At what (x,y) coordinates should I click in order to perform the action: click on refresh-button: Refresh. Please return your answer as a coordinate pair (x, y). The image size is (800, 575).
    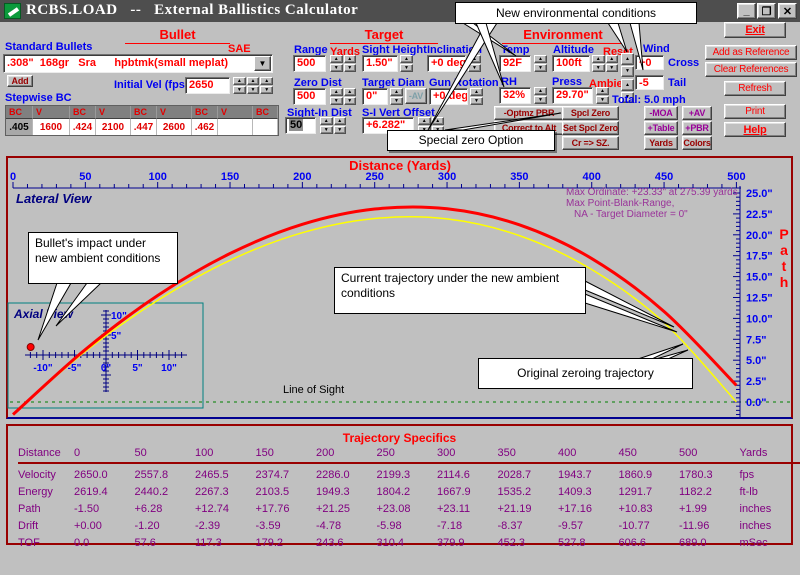
    Looking at the image, I should click on (755, 88).